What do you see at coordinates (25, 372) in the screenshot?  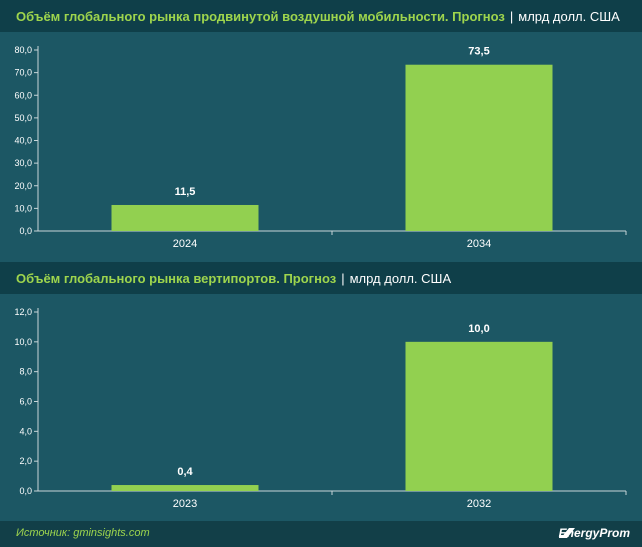 I see `chart2-y-tick-label: 8,0` at bounding box center [25, 372].